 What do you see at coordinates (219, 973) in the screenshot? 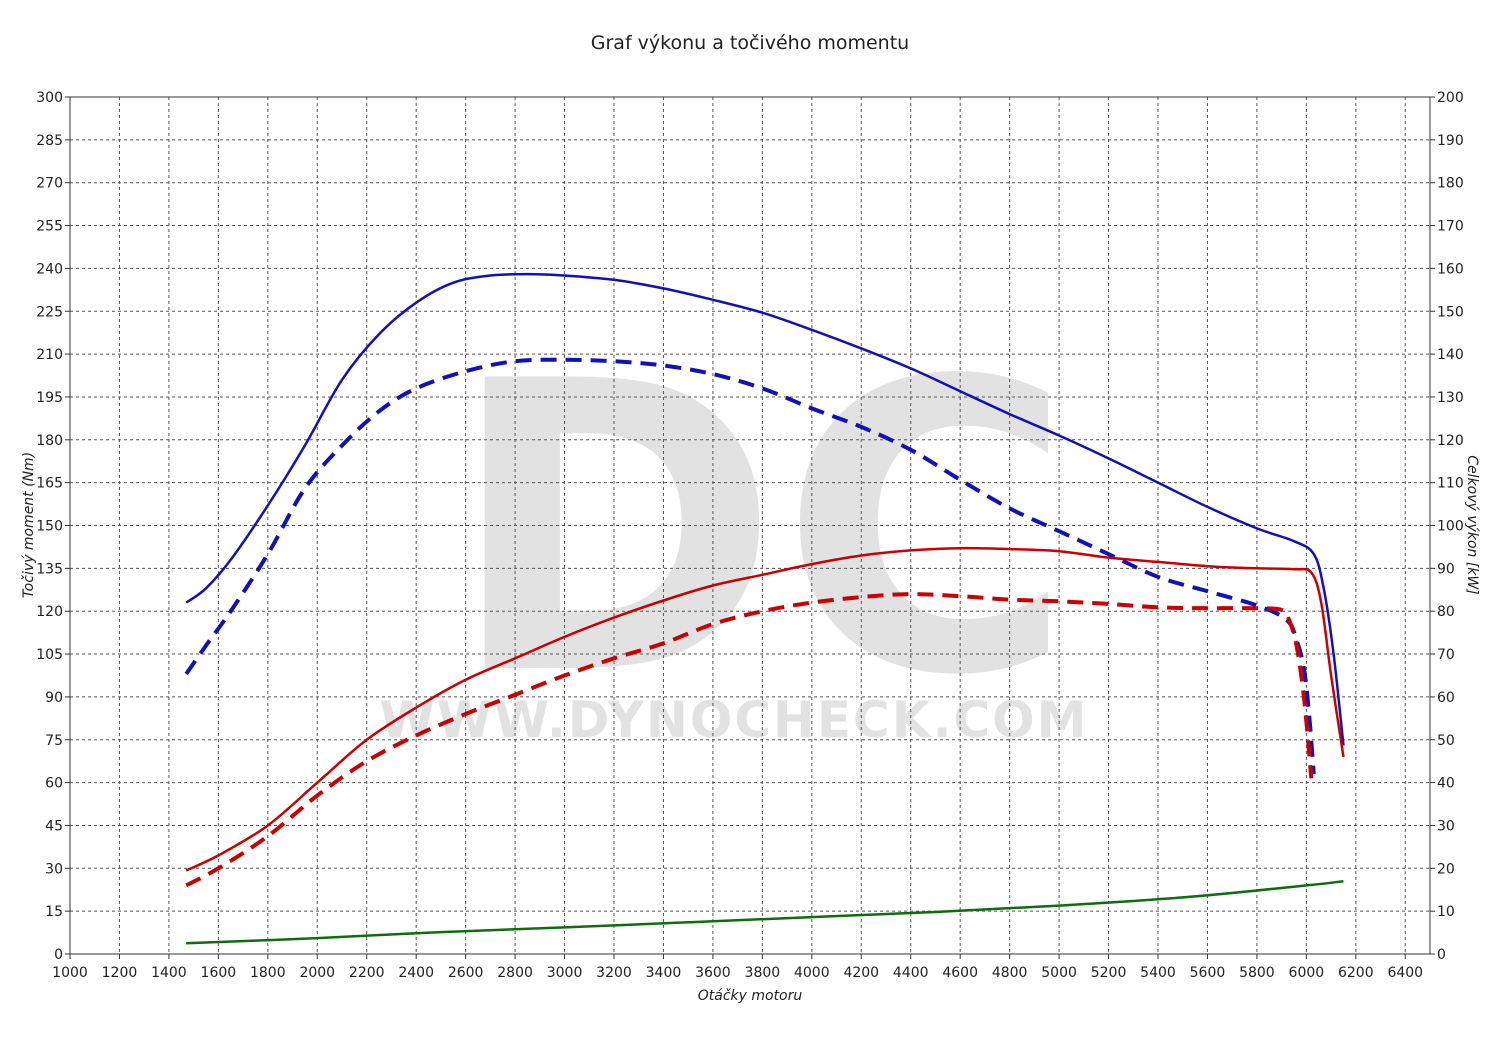
I see `x-tick-label: 1600` at bounding box center [219, 973].